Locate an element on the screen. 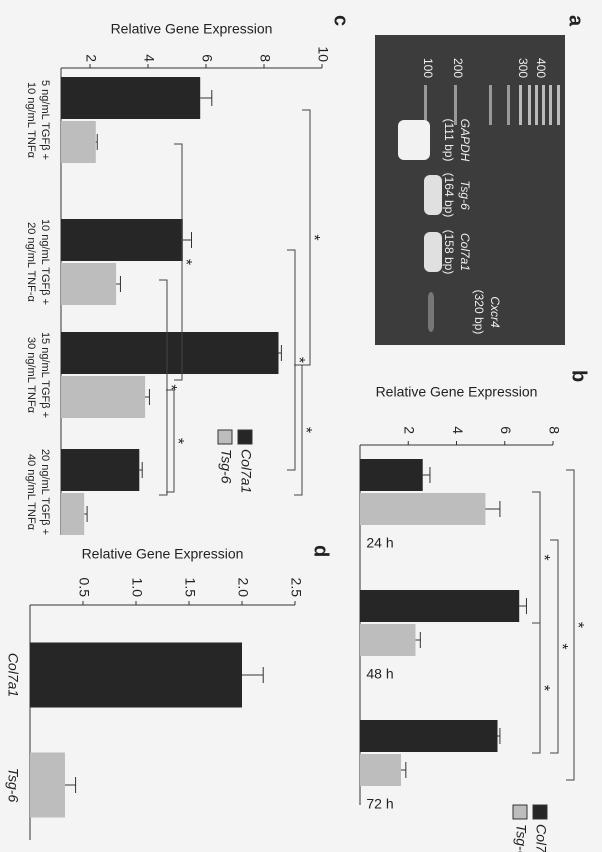 The width and height of the screenshot is (602, 852). gel-image is located at coordinates (470, 190).